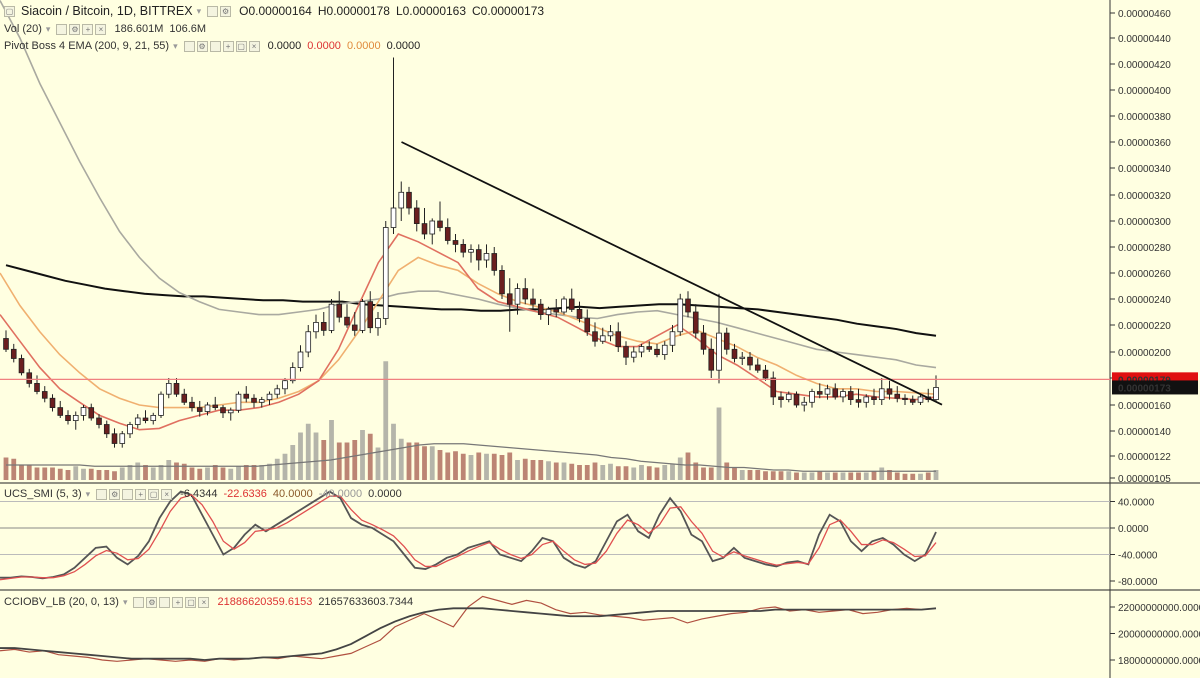  What do you see at coordinates (1144, 406) in the screenshot?
I see `price-tick-label: 0.00000160` at bounding box center [1144, 406].